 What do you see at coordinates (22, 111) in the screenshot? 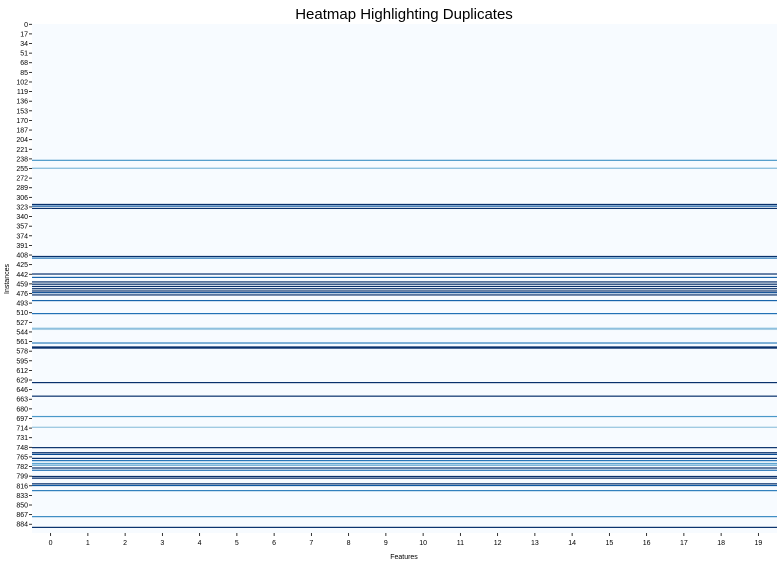
I see `y-tick-label: 153` at bounding box center [22, 111].